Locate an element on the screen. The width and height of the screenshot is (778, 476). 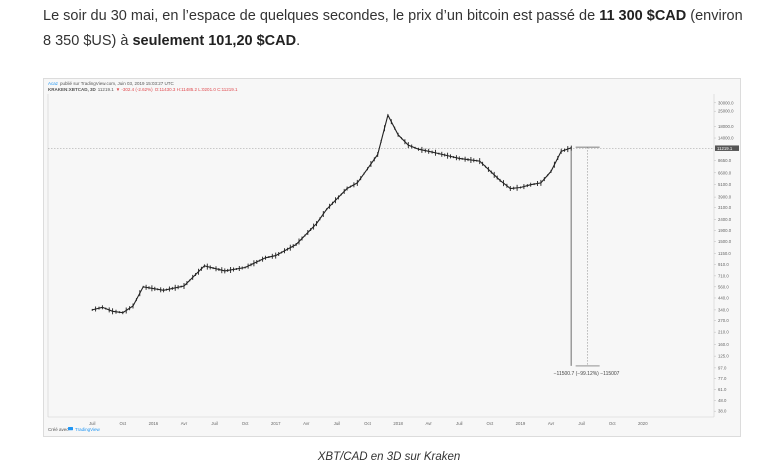
figure-caption: XBT/CAD en 3D sur Kraken is located at coordinates (389, 457).